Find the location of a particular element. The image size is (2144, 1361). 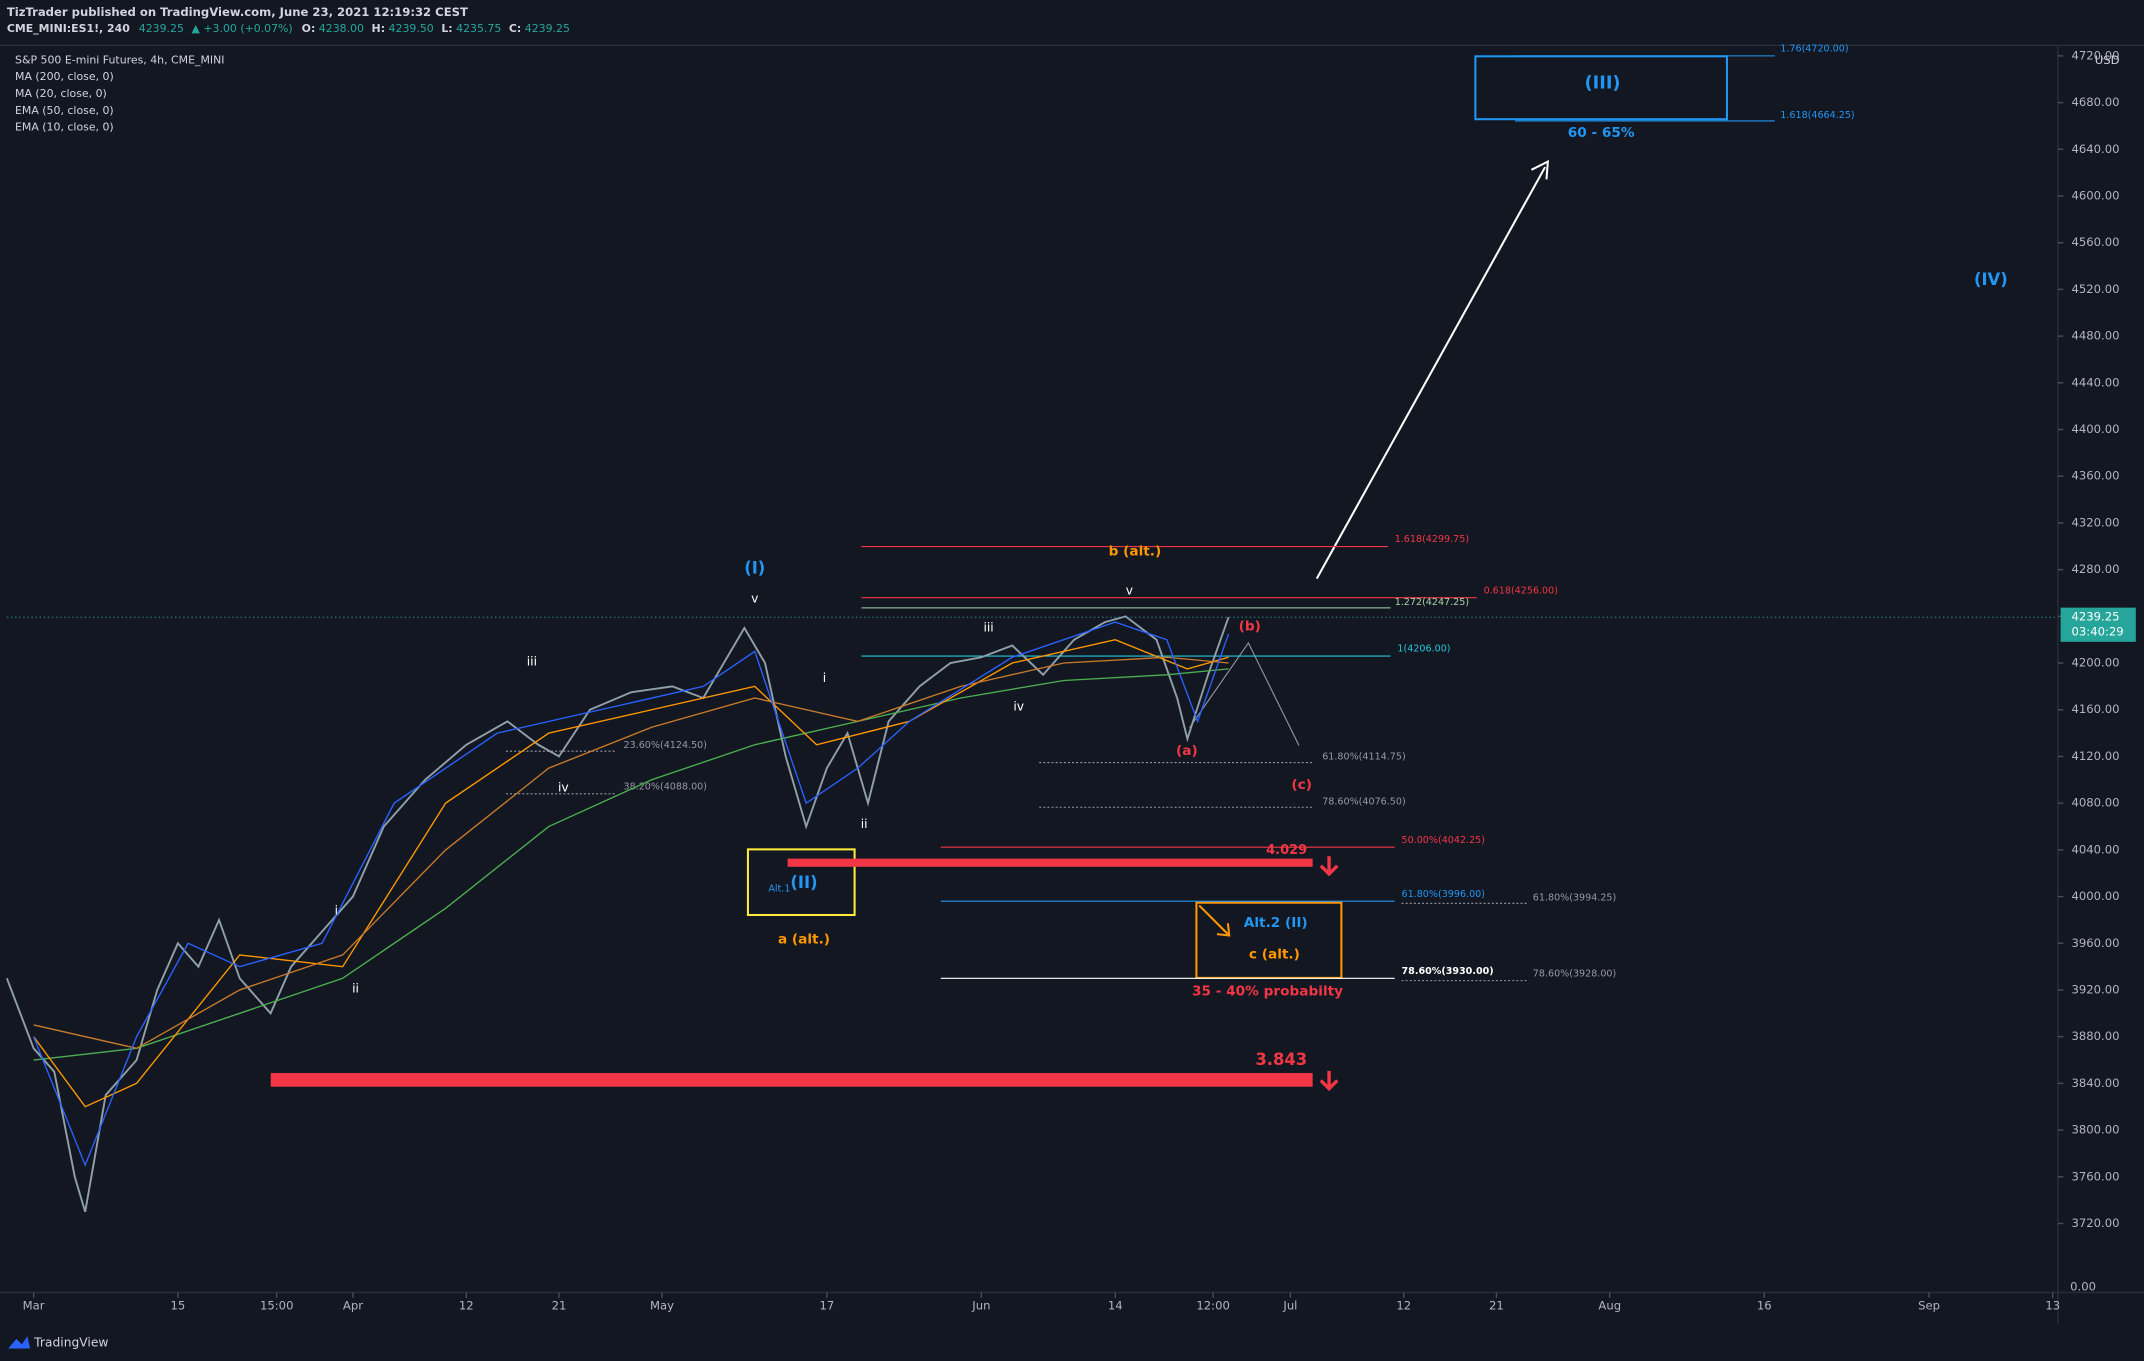

fib-label: 38.20%(4088.00) is located at coordinates (665, 786).